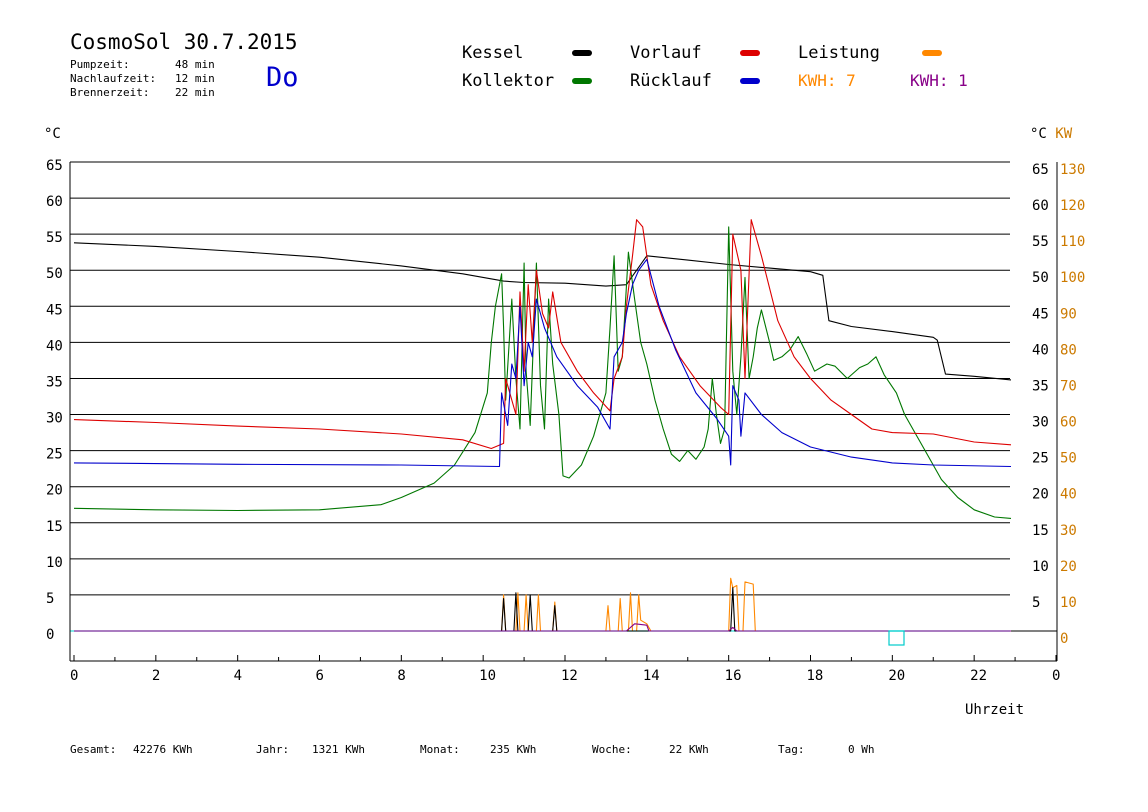 This screenshot has width=1148, height=812. I want to click on footer-gesamt-label: Gesamt:, so click(93, 749).